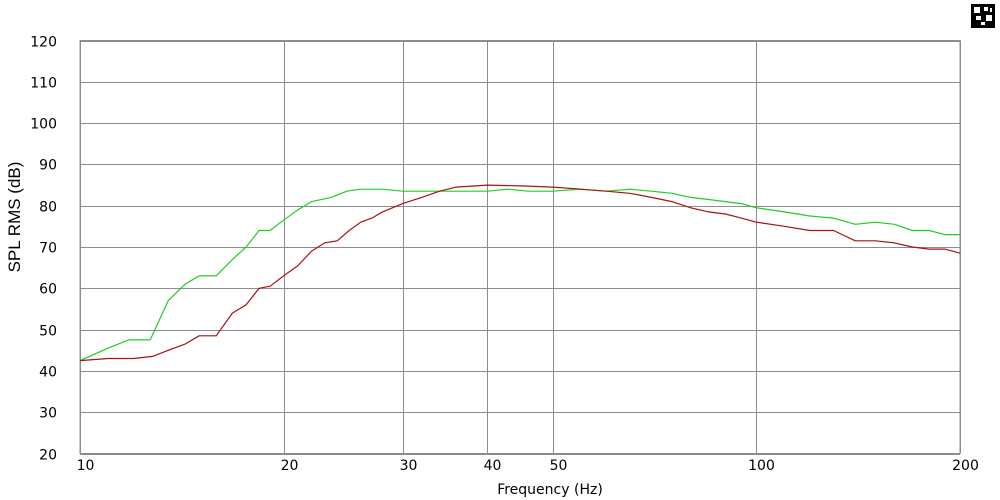 The image size is (1000, 500). What do you see at coordinates (48, 249) in the screenshot?
I see `y-tick-label: 70` at bounding box center [48, 249].